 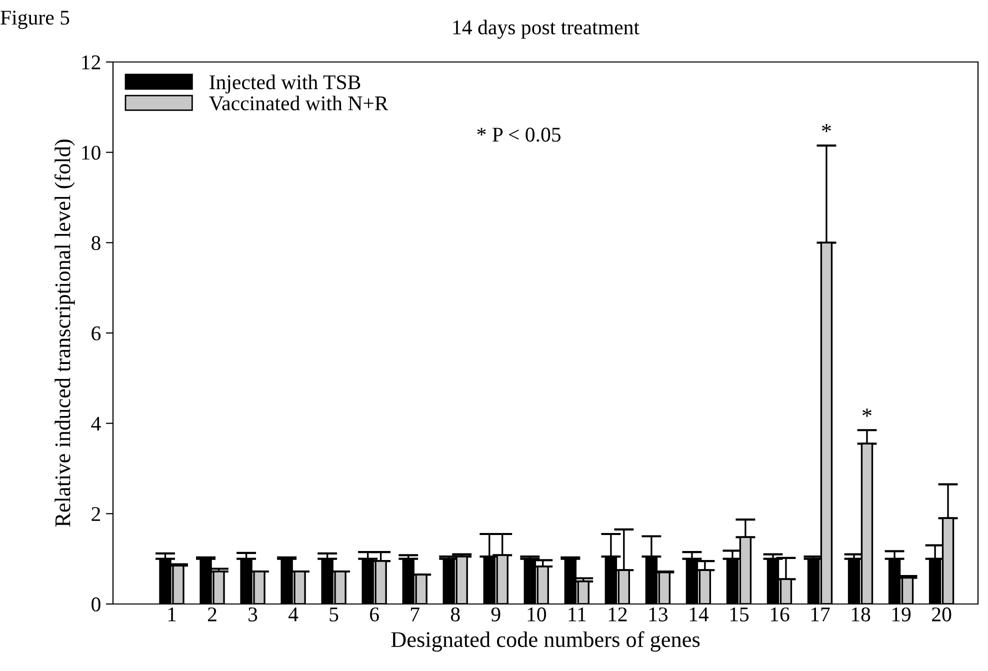 I want to click on x-tick-label: 16, so click(x=780, y=614).